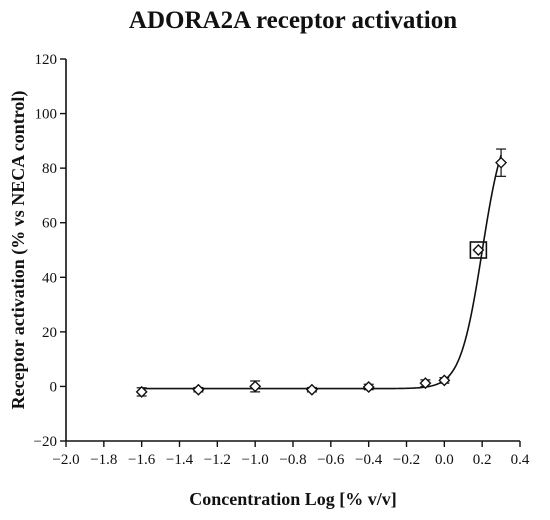 Image resolution: width=550 pixels, height=520 pixels. Describe the element at coordinates (50, 251) in the screenshot. I see `y-axis-ticks: −20 0 20 40 60 80 100 120` at that location.